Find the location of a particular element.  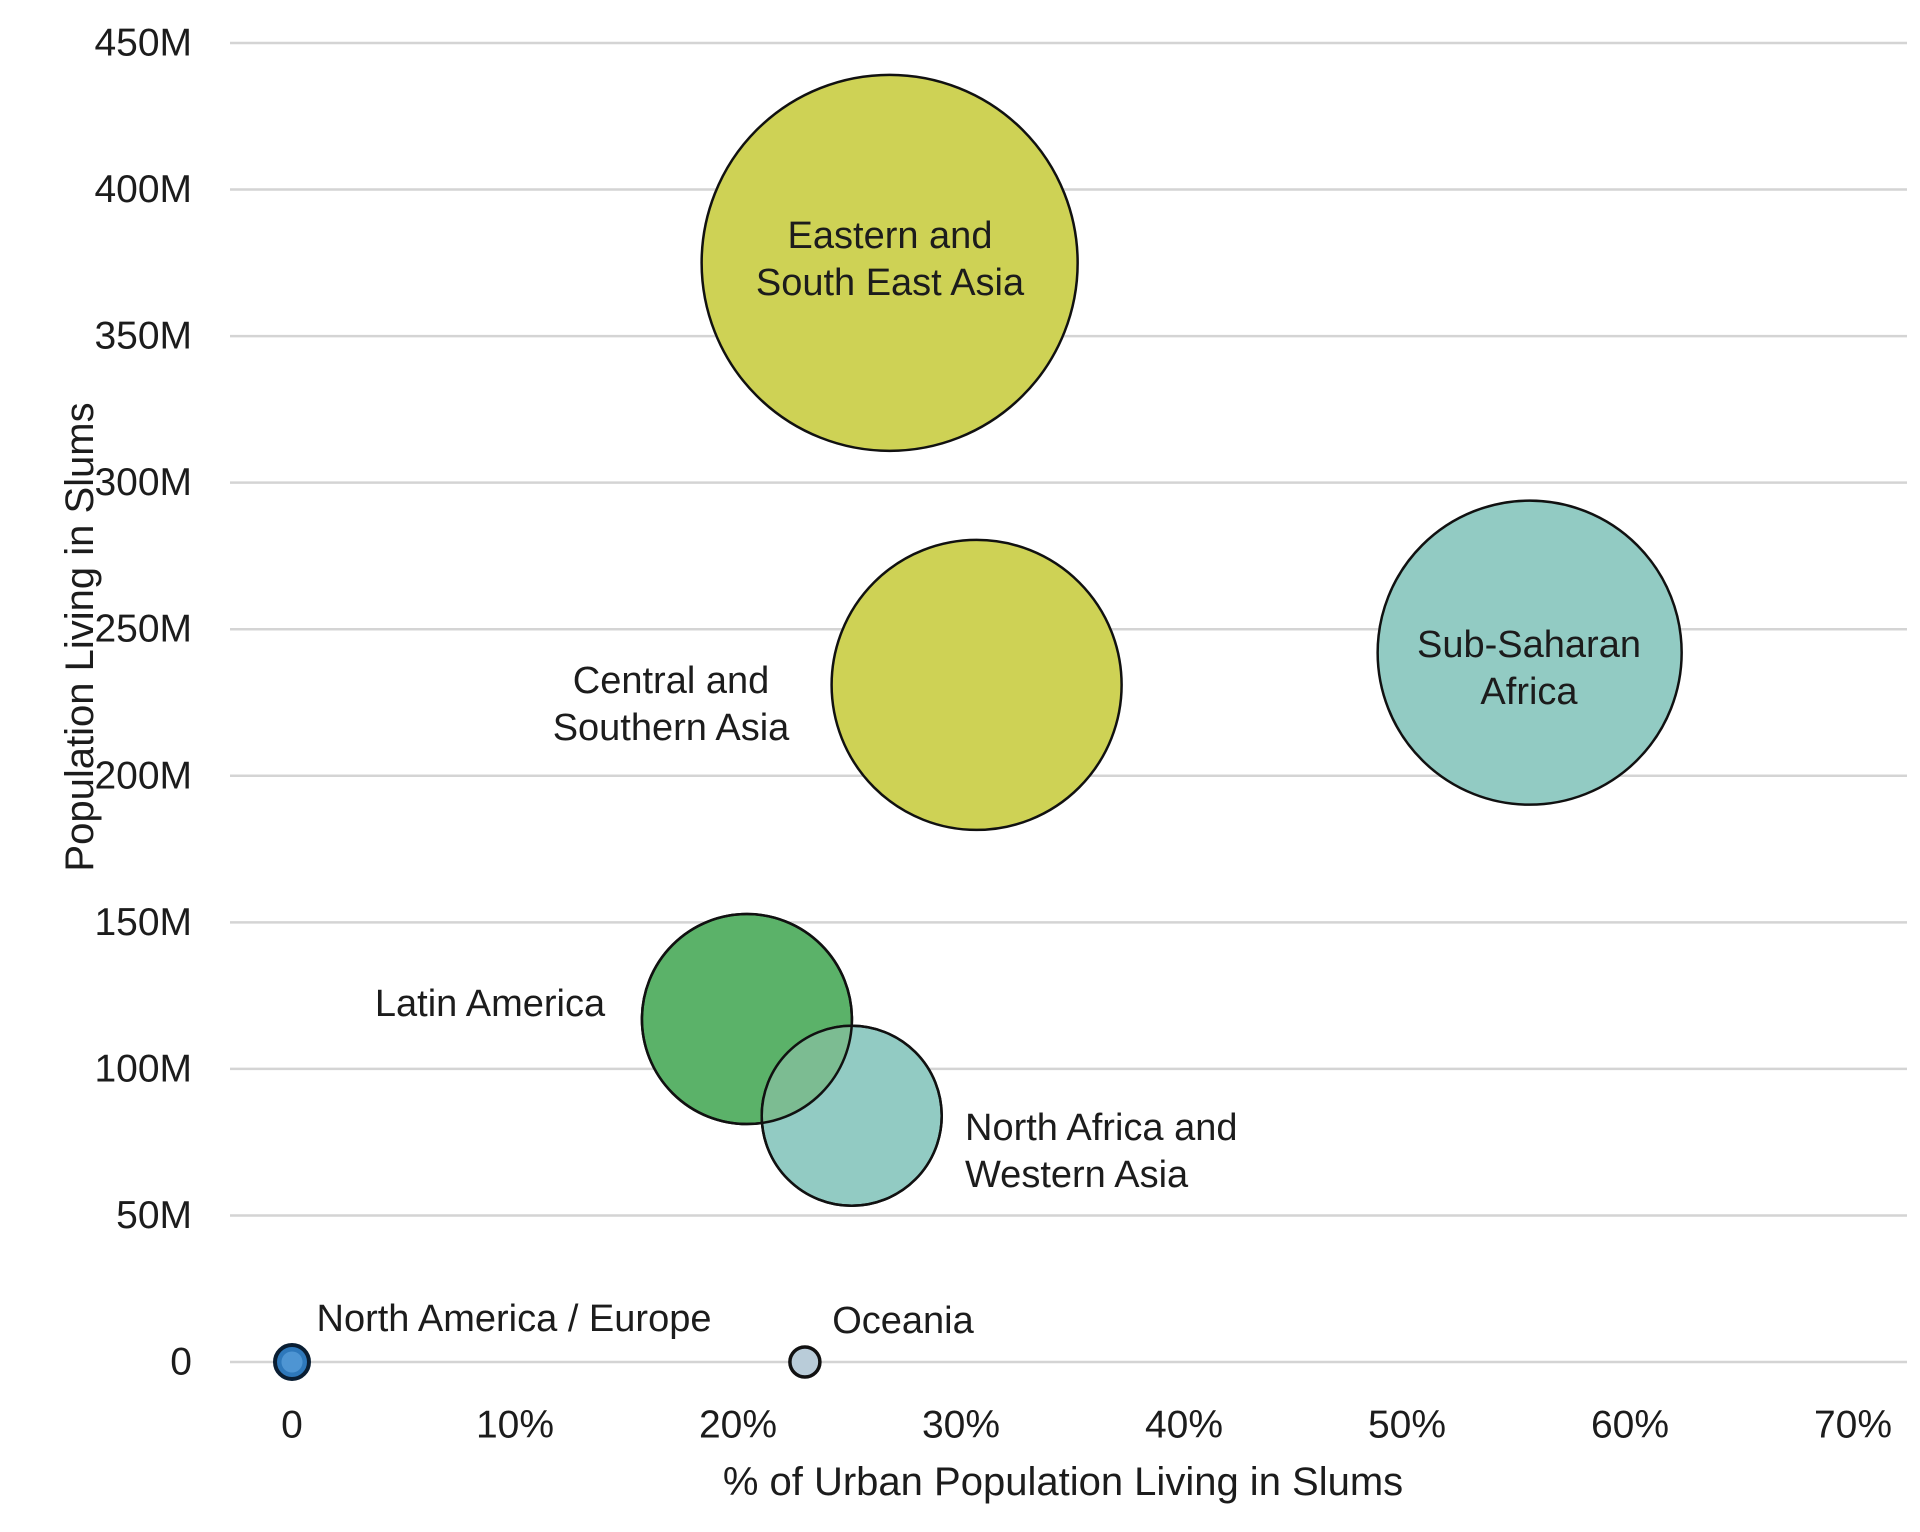

label-latin-america-line1: Latin America is located at coordinates (490, 1004).